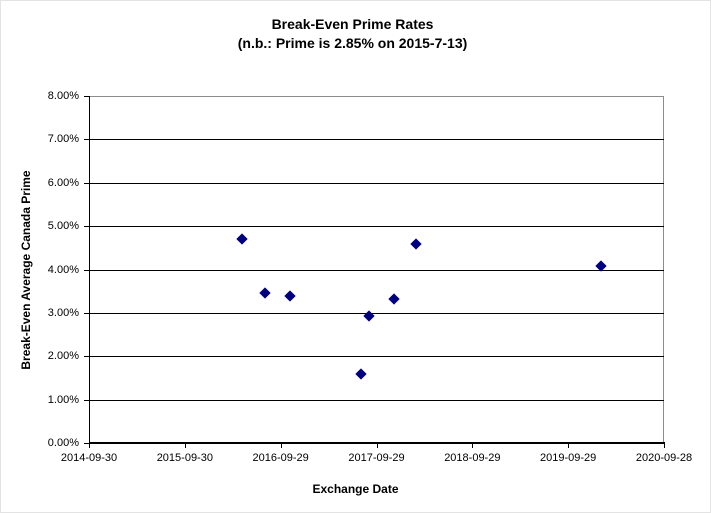  I want to click on y-tick-label: 8.00%, so click(63, 96).